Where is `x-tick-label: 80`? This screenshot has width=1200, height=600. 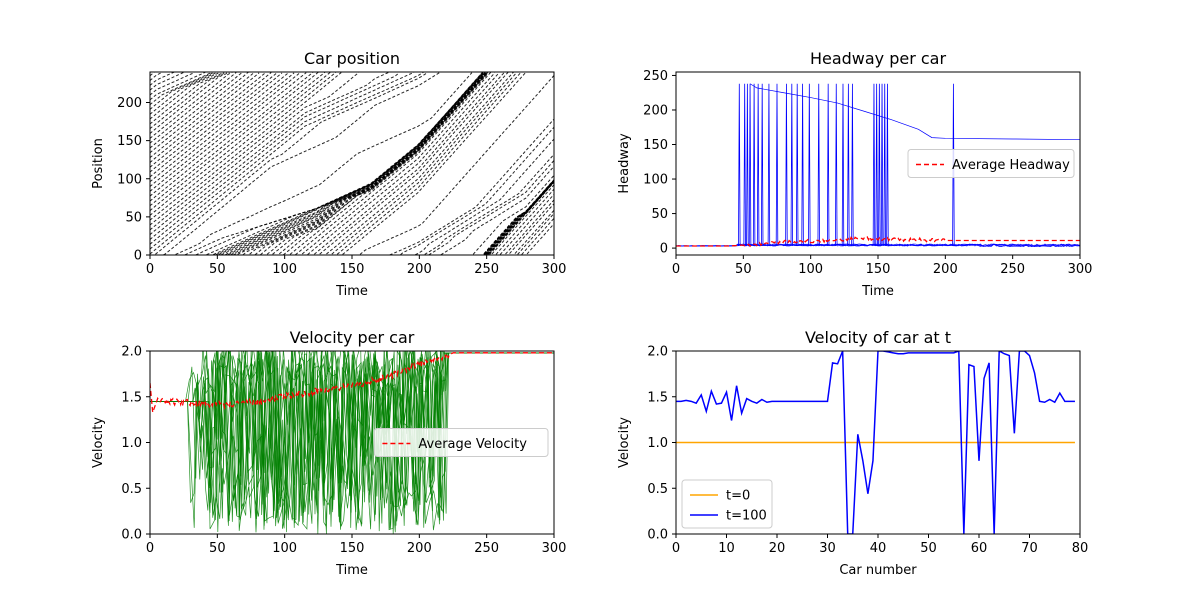
x-tick-label: 80 is located at coordinates (1080, 548).